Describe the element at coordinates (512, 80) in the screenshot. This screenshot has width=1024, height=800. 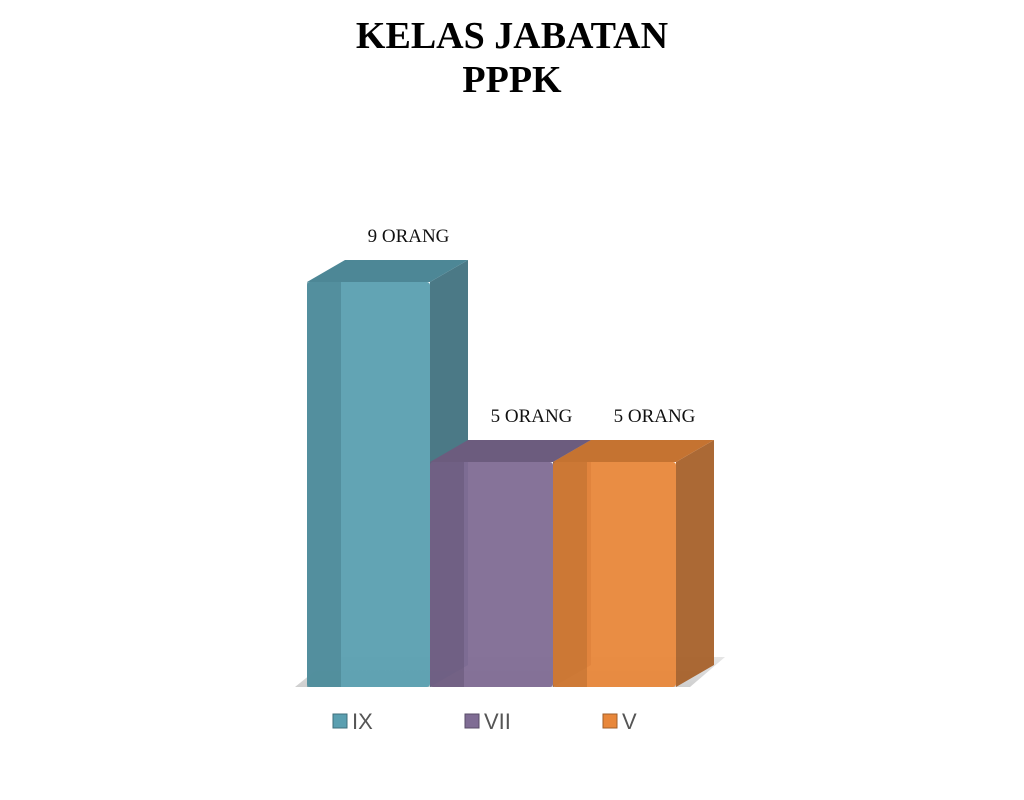
I see `chart-title: PPPK` at that location.